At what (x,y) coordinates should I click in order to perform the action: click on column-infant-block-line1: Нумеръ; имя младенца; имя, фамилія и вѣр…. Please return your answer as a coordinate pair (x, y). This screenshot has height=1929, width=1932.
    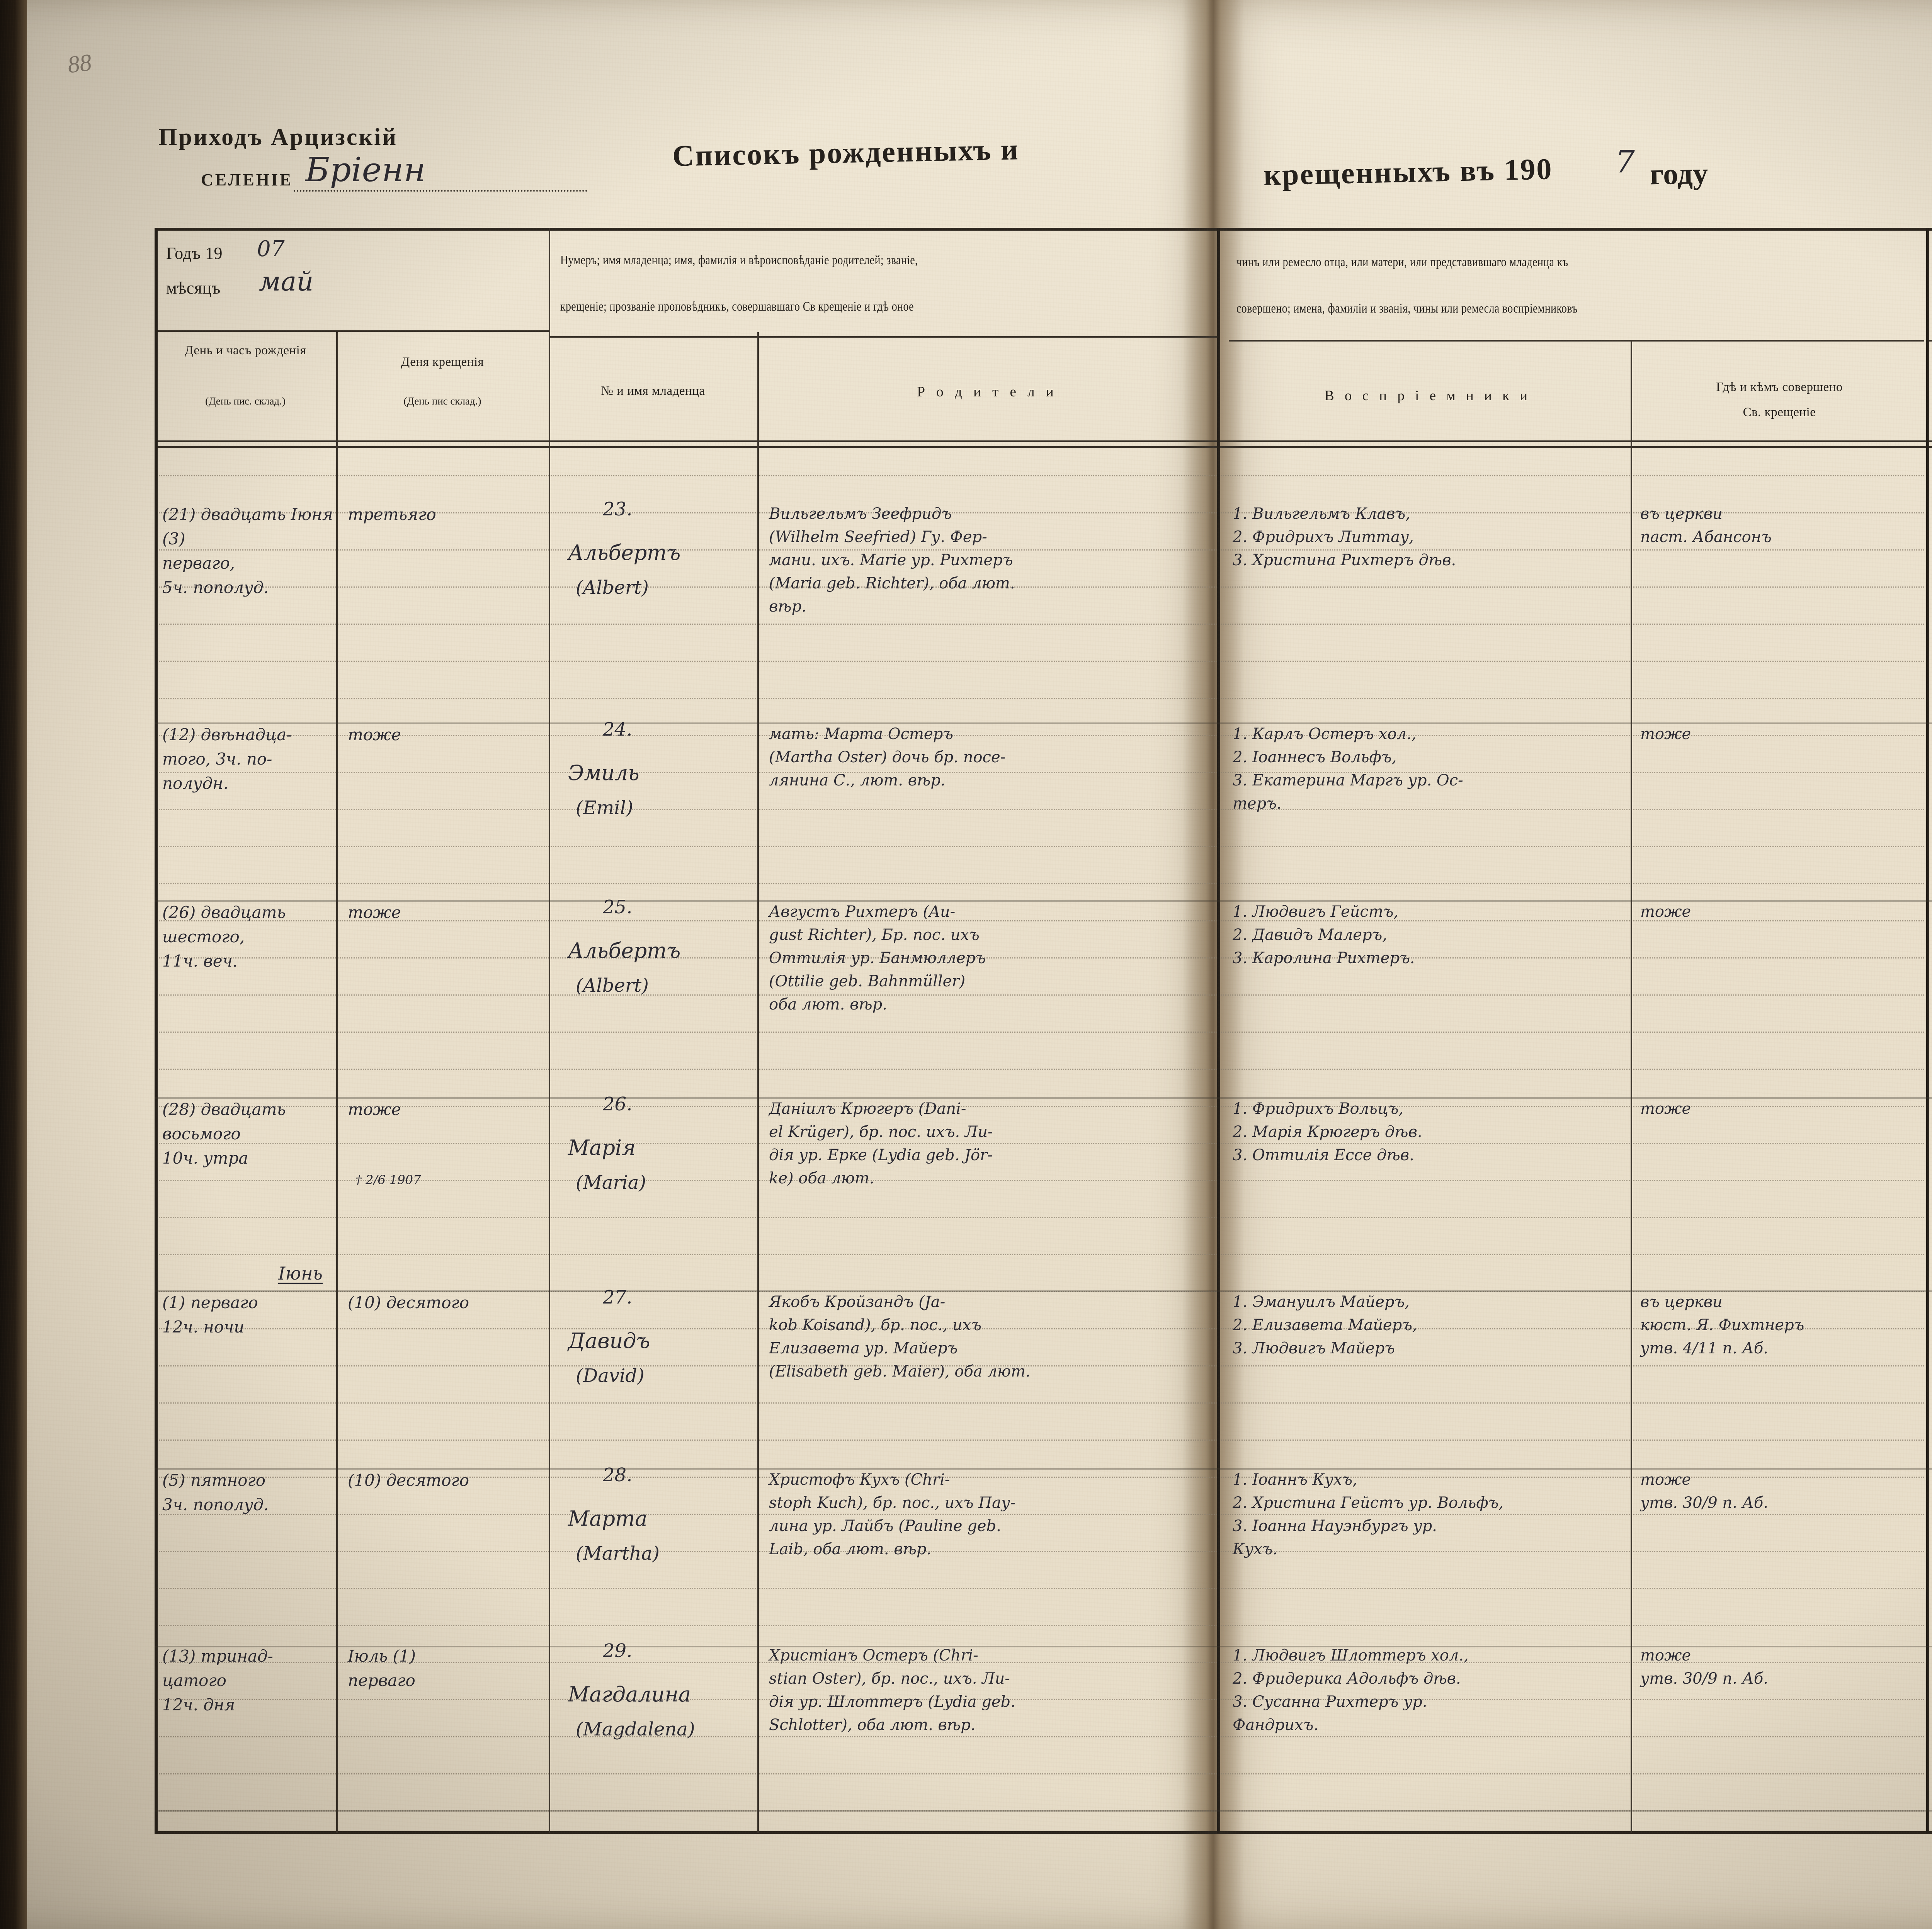
    Looking at the image, I should click on (739, 260).